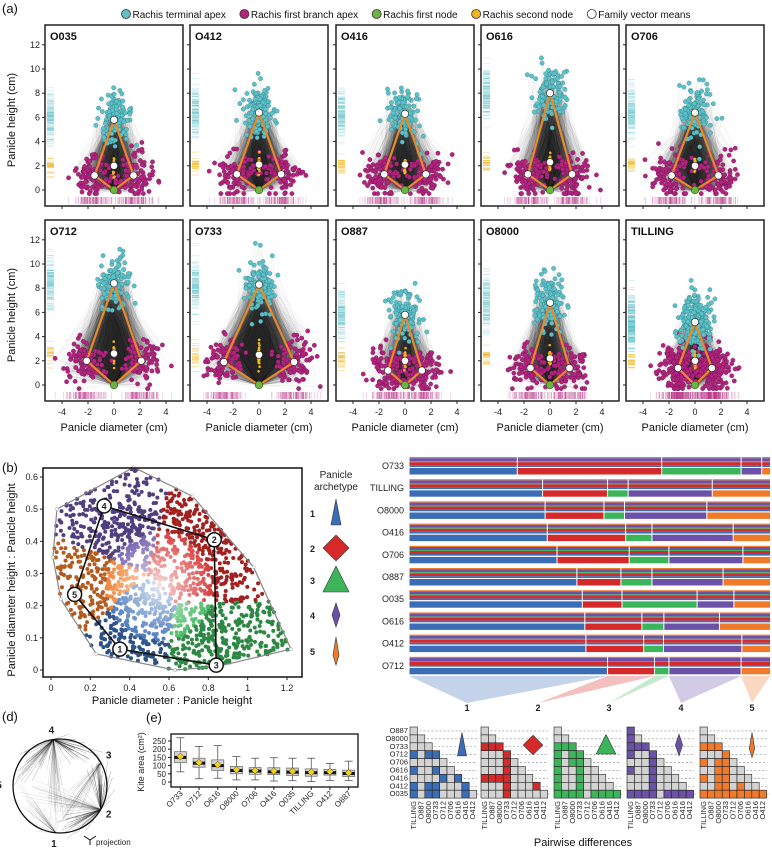 The width and height of the screenshot is (772, 850). I want to click on subplot-O706, so click(684, 140).